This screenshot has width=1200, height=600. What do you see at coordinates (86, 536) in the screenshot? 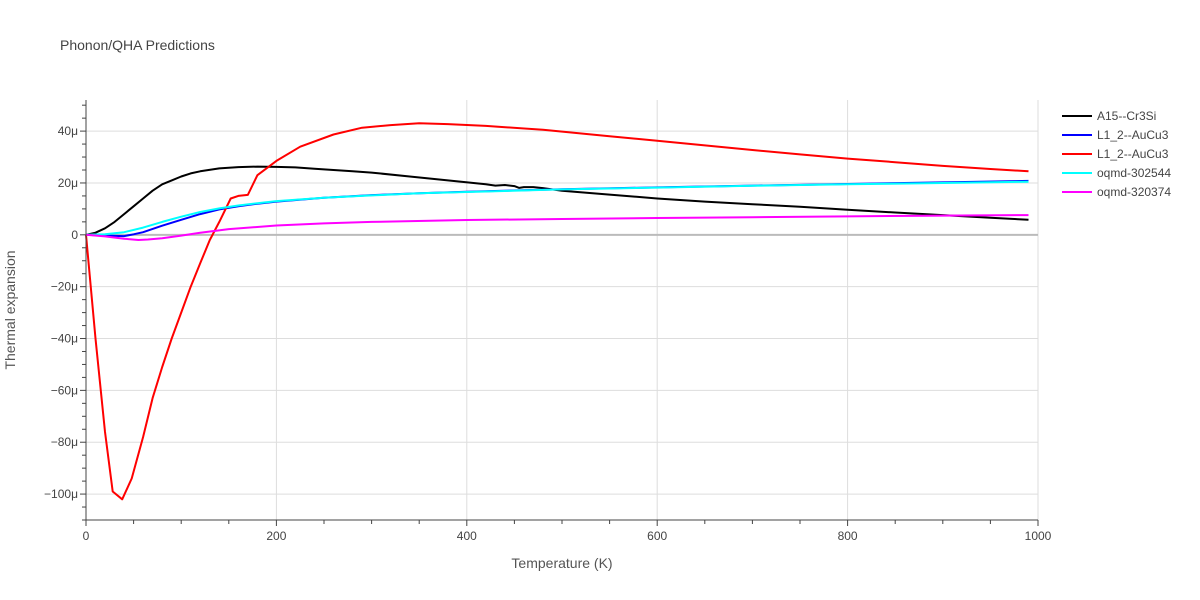
I see `x-tick-label: 0` at bounding box center [86, 536].